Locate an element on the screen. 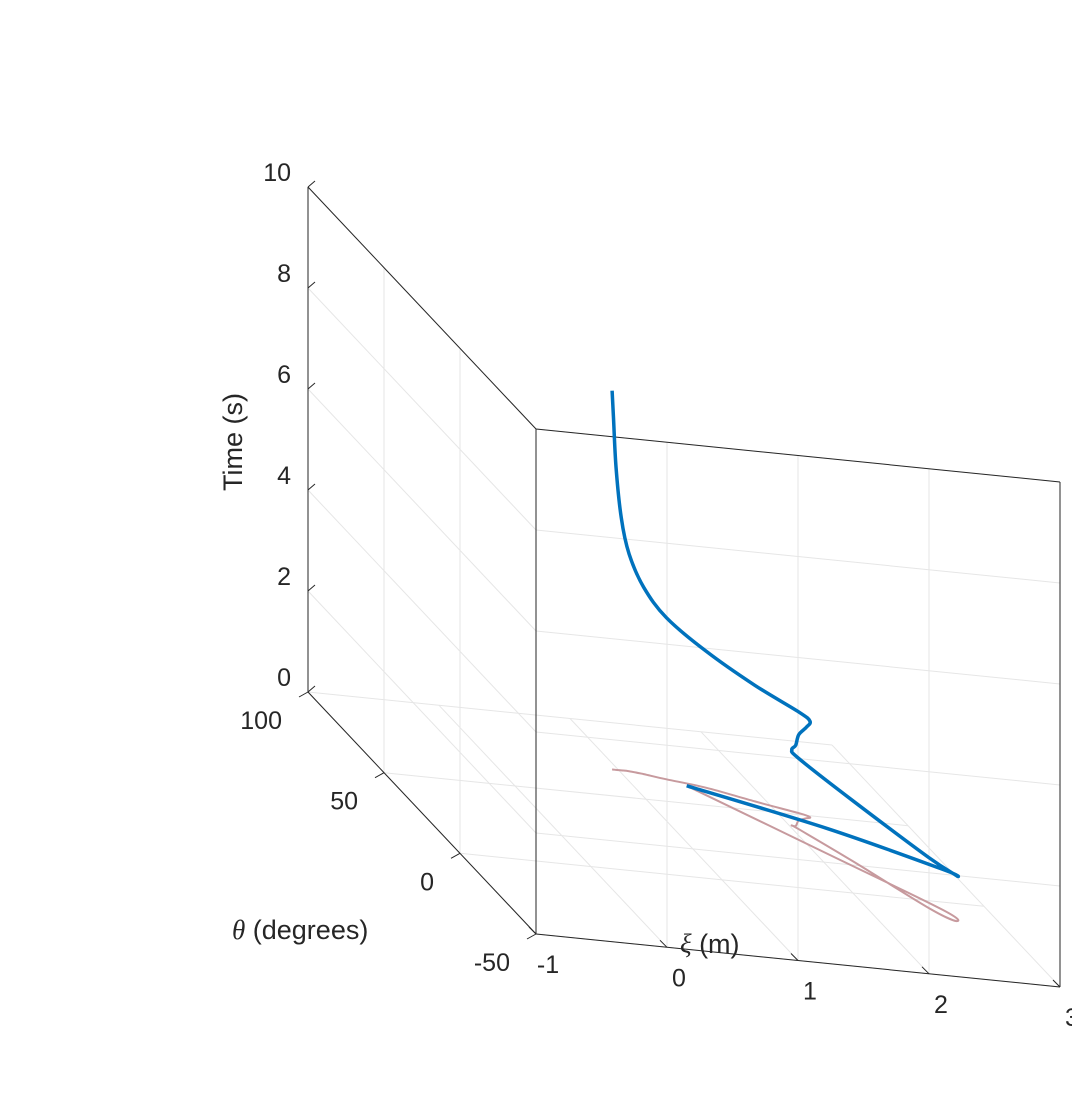 Image resolution: width=1072 pixels, height=1116 pixels. y-axis-label-symbol: θ is located at coordinates (238, 930).